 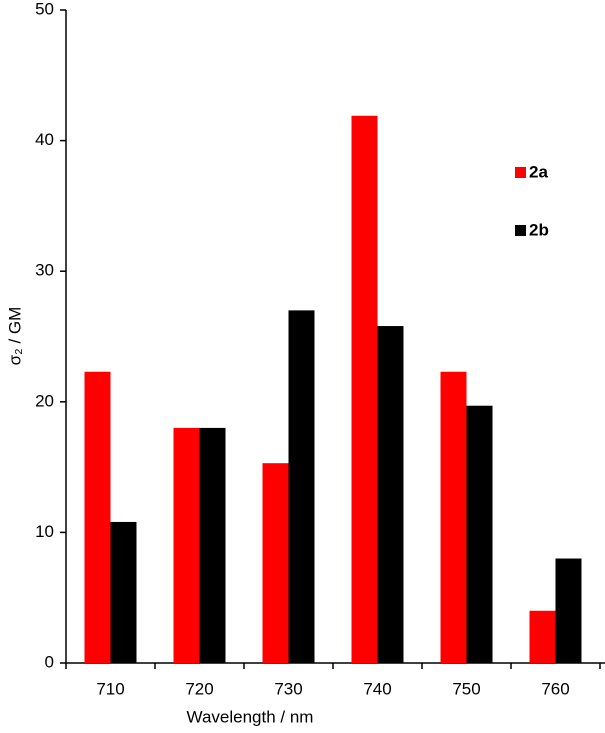 I want to click on y-tick-label: 30, so click(x=44, y=270).